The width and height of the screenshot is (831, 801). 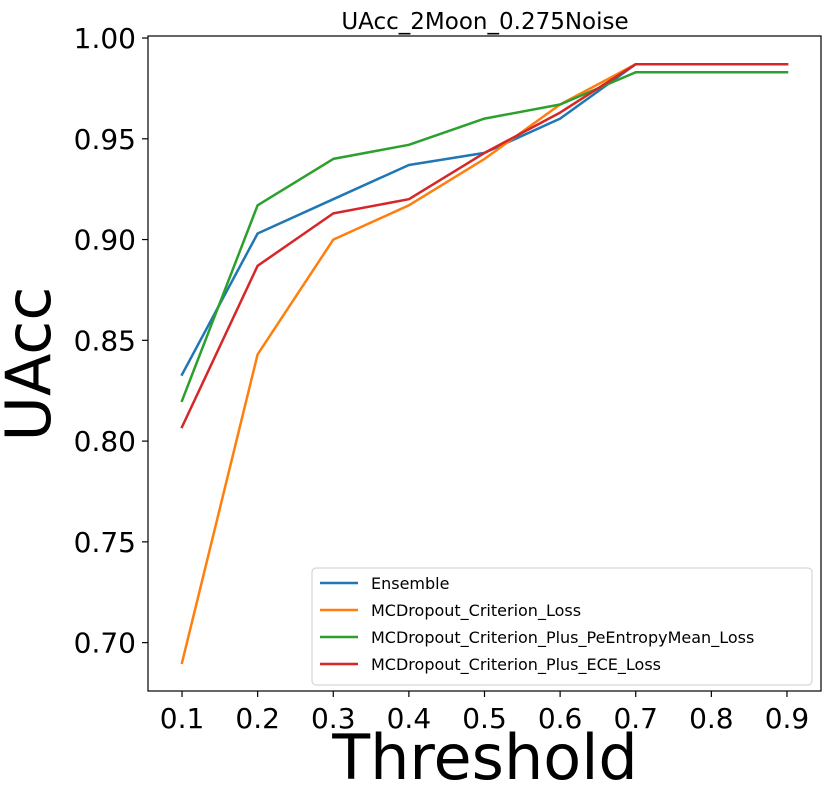 I want to click on x-tick-label: 0.4, so click(x=409, y=718).